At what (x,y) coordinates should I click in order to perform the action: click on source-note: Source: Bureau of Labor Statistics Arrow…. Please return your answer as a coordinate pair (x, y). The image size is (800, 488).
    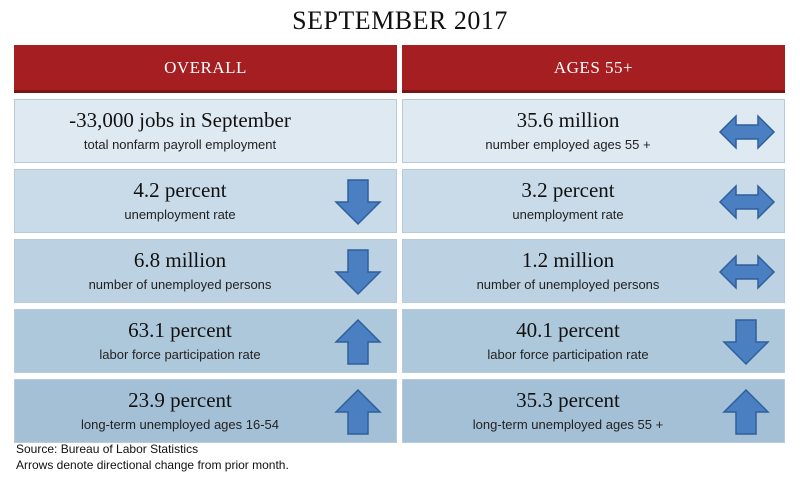
    Looking at the image, I should click on (152, 457).